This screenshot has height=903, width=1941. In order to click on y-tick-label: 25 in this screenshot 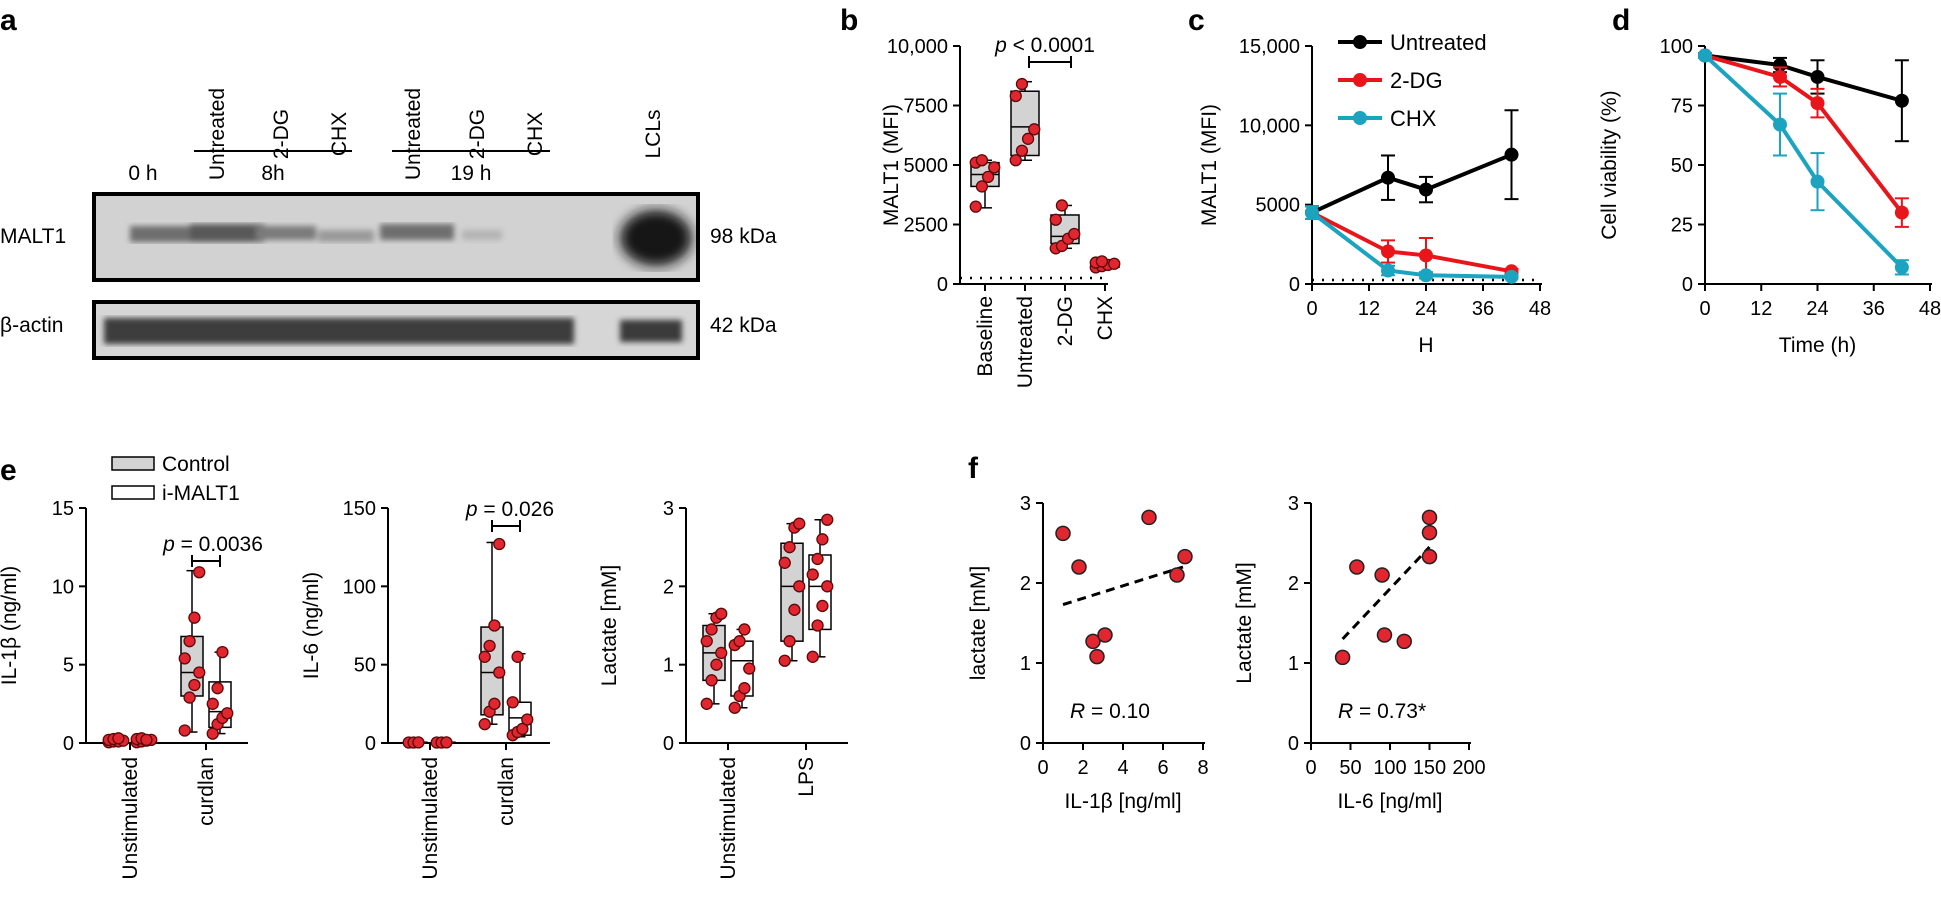, I will do `click(1682, 226)`.